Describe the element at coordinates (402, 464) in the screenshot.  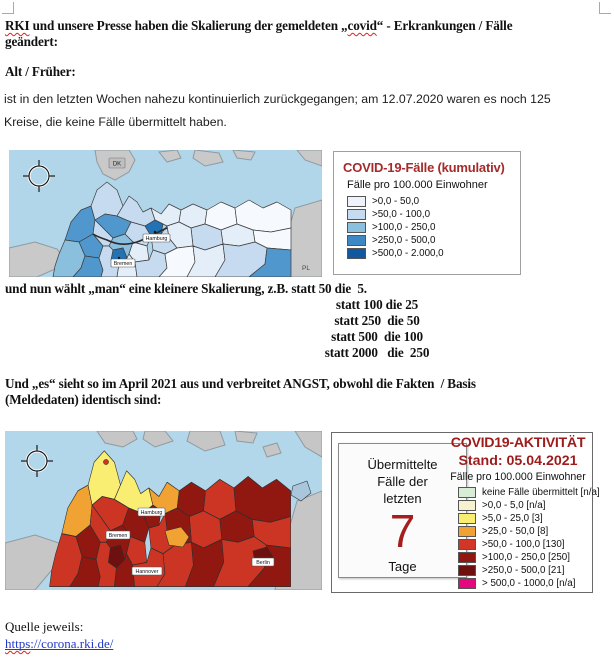
I see `box-line: Übermittelte` at that location.